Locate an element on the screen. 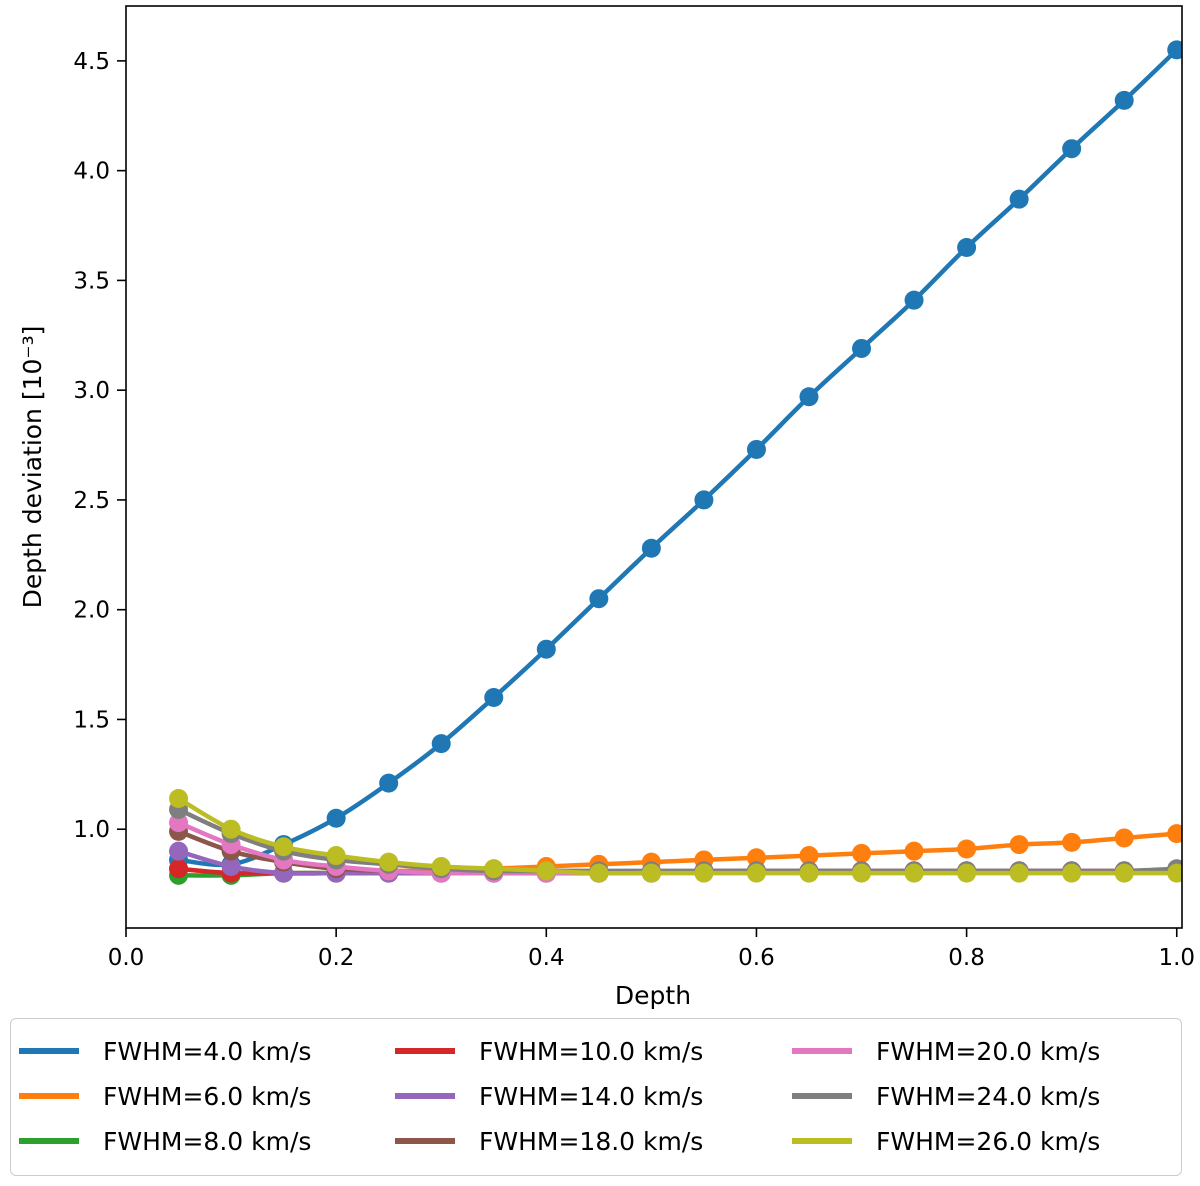  legend-item: FWHM=24.0 km/s is located at coordinates (946, 1096).